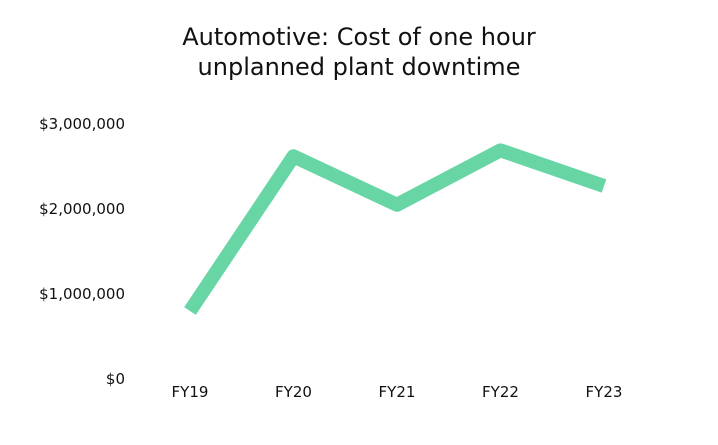 This screenshot has width=718, height=445. I want to click on y-tick-label: $2,000,000, so click(82, 209).